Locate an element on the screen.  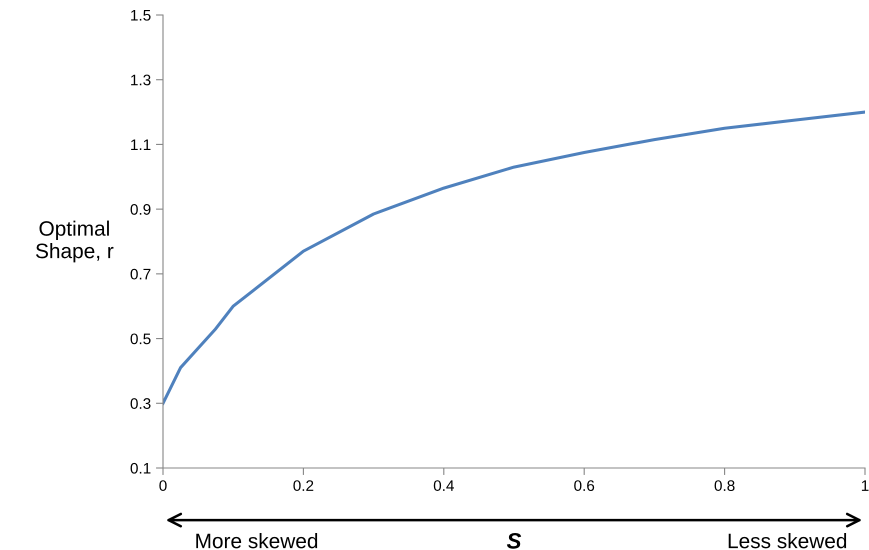
y-tick-label: 1.5 is located at coordinates (141, 15).